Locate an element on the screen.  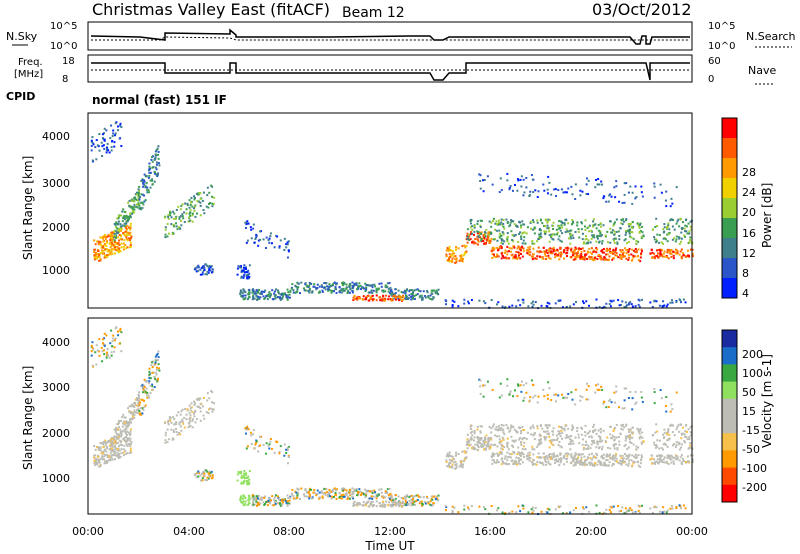
date-label: 03/Oct/2012 is located at coordinates (642, 9).